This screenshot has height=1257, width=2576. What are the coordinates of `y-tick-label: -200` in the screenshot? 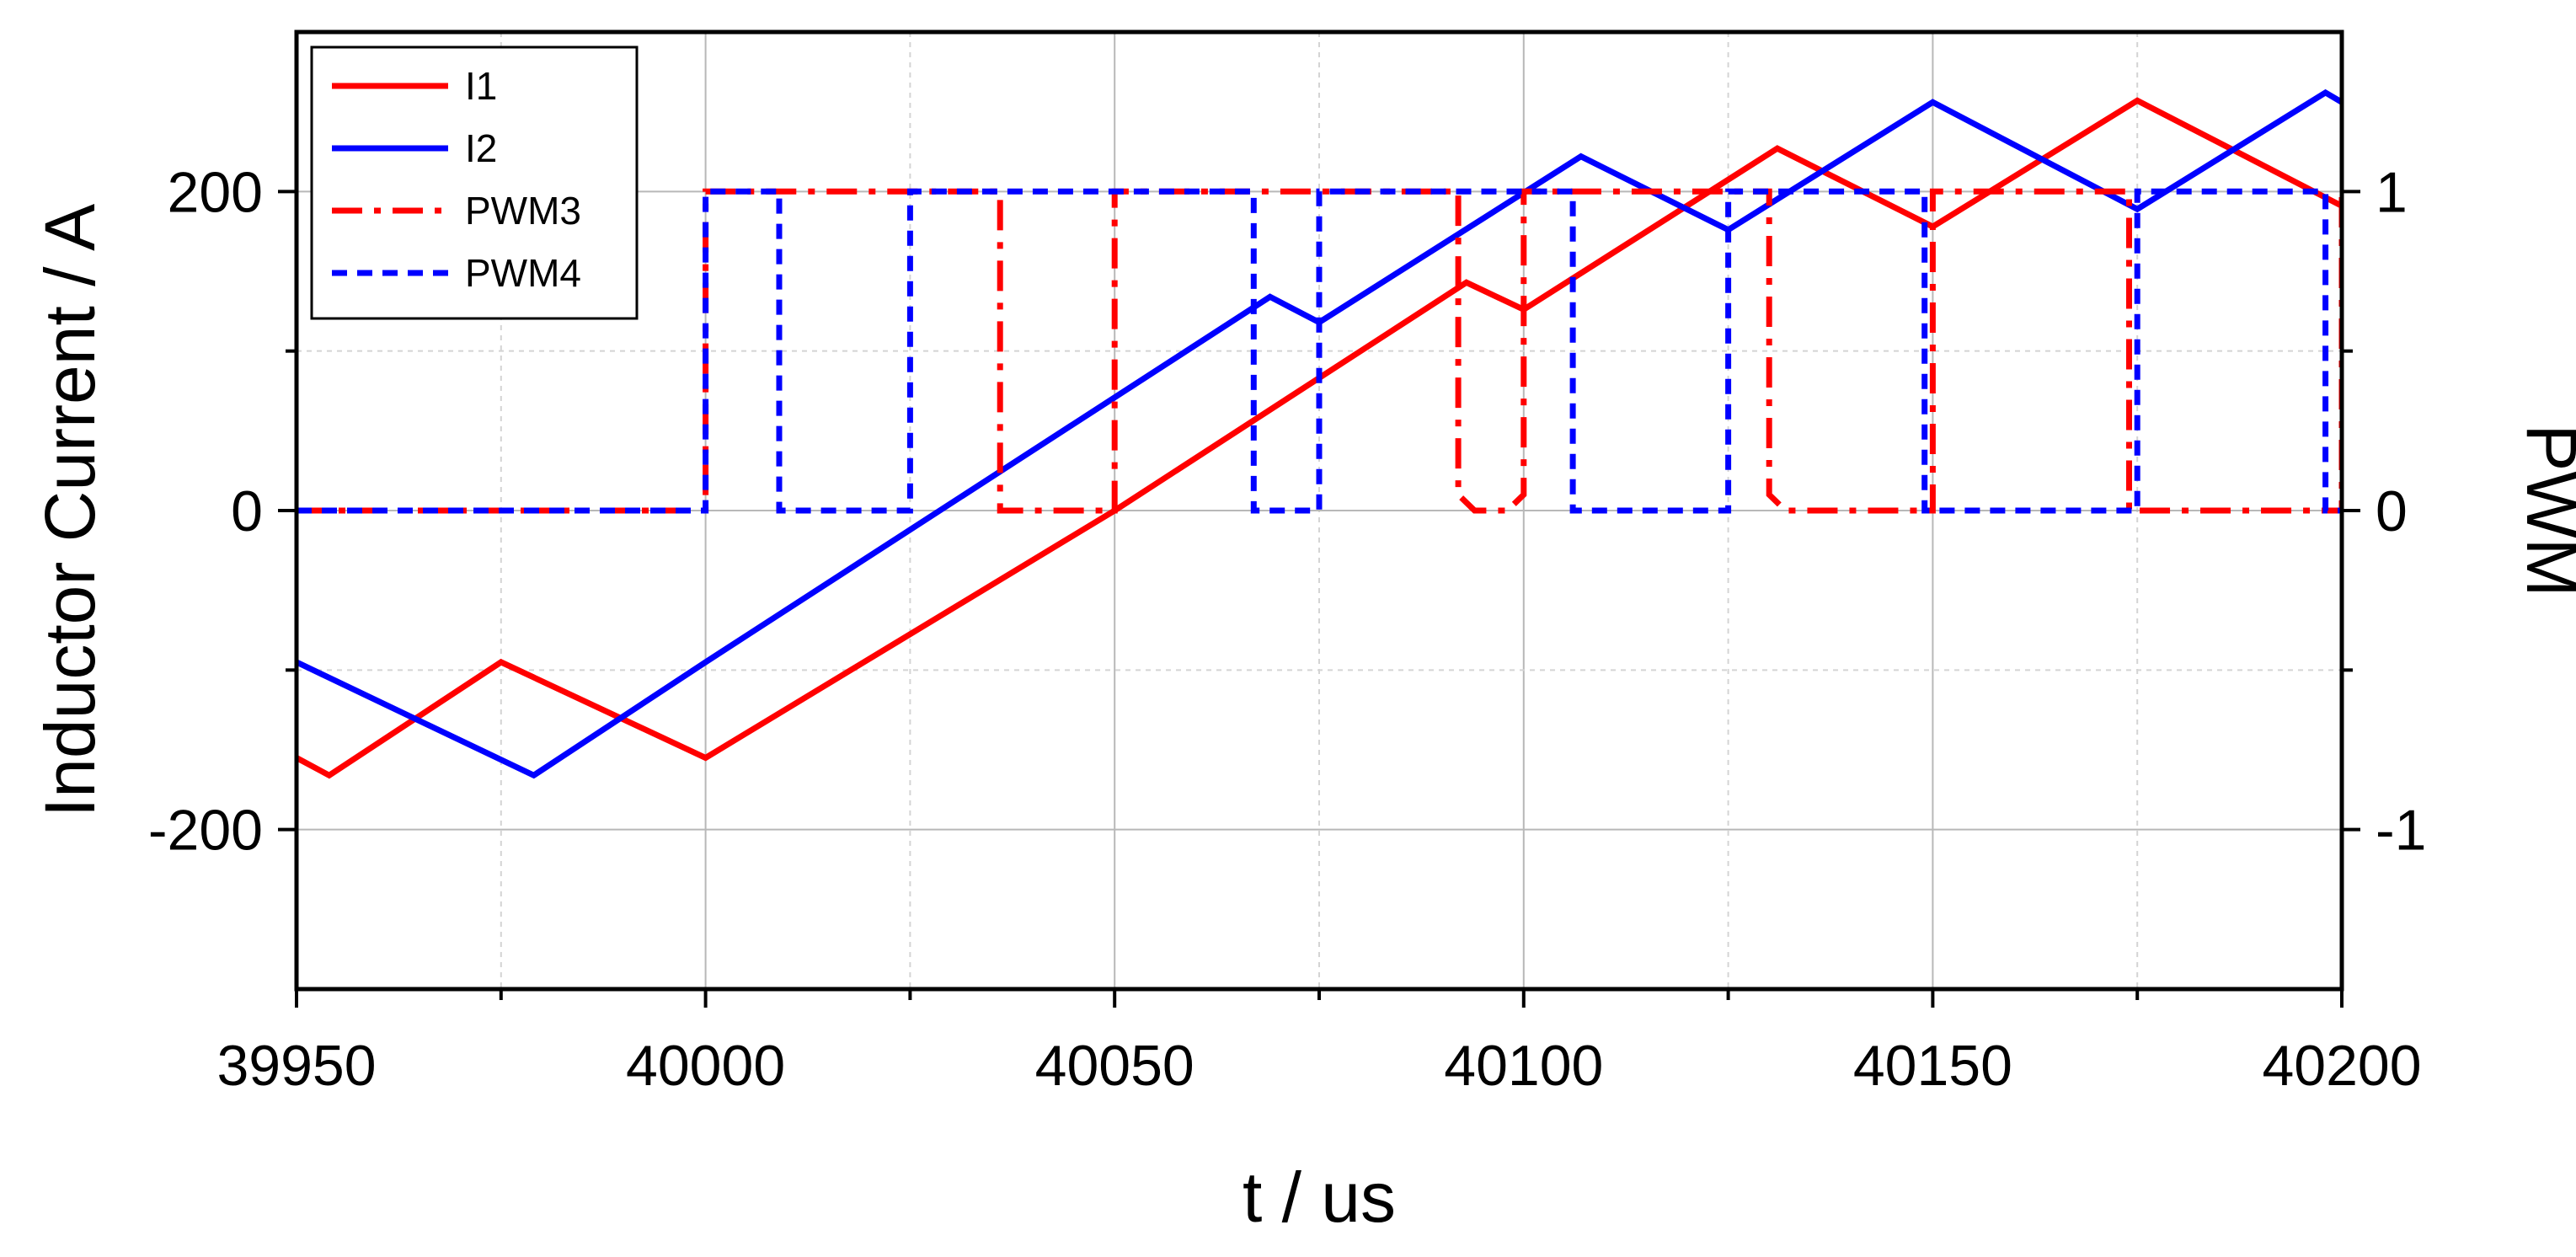 It's located at (205, 831).